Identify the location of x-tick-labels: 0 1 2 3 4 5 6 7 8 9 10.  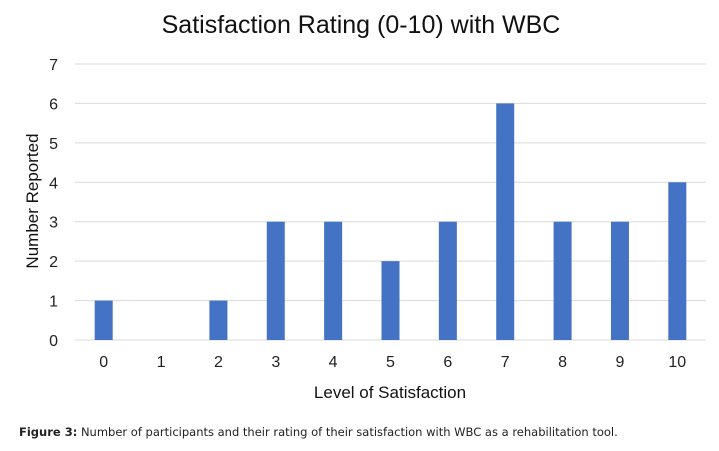
(392, 362).